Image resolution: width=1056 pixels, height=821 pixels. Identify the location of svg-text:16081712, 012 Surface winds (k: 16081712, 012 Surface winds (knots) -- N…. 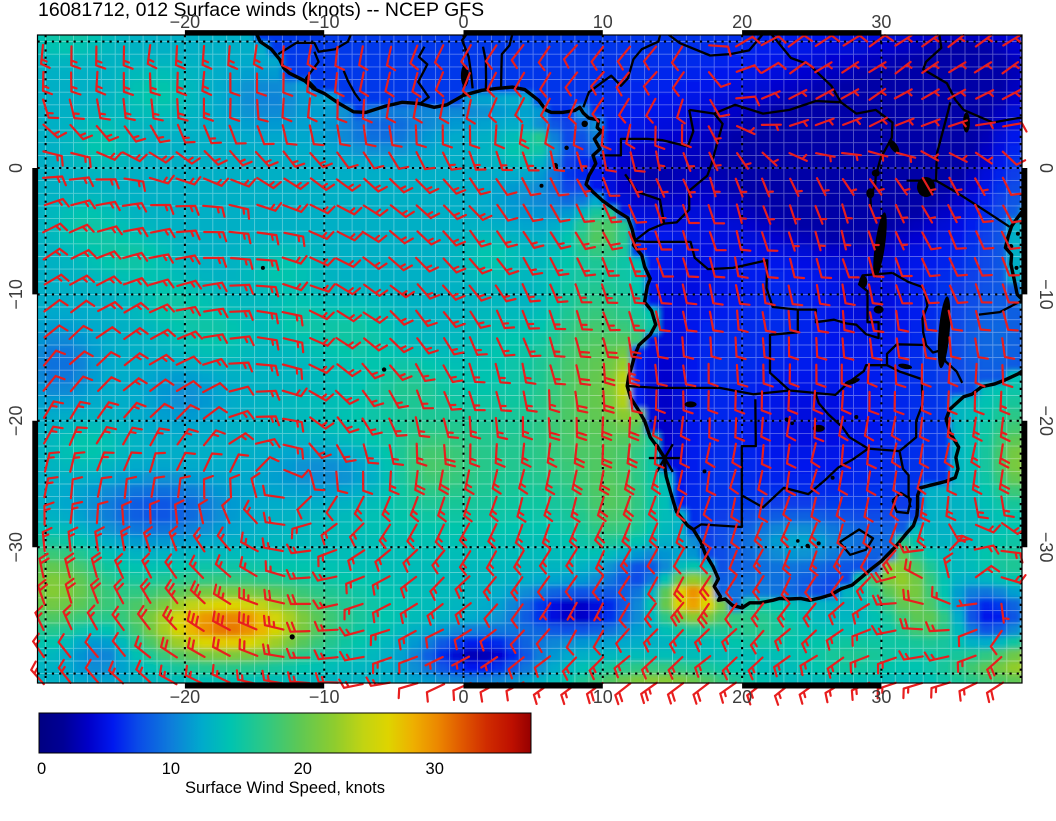
(261, 10).